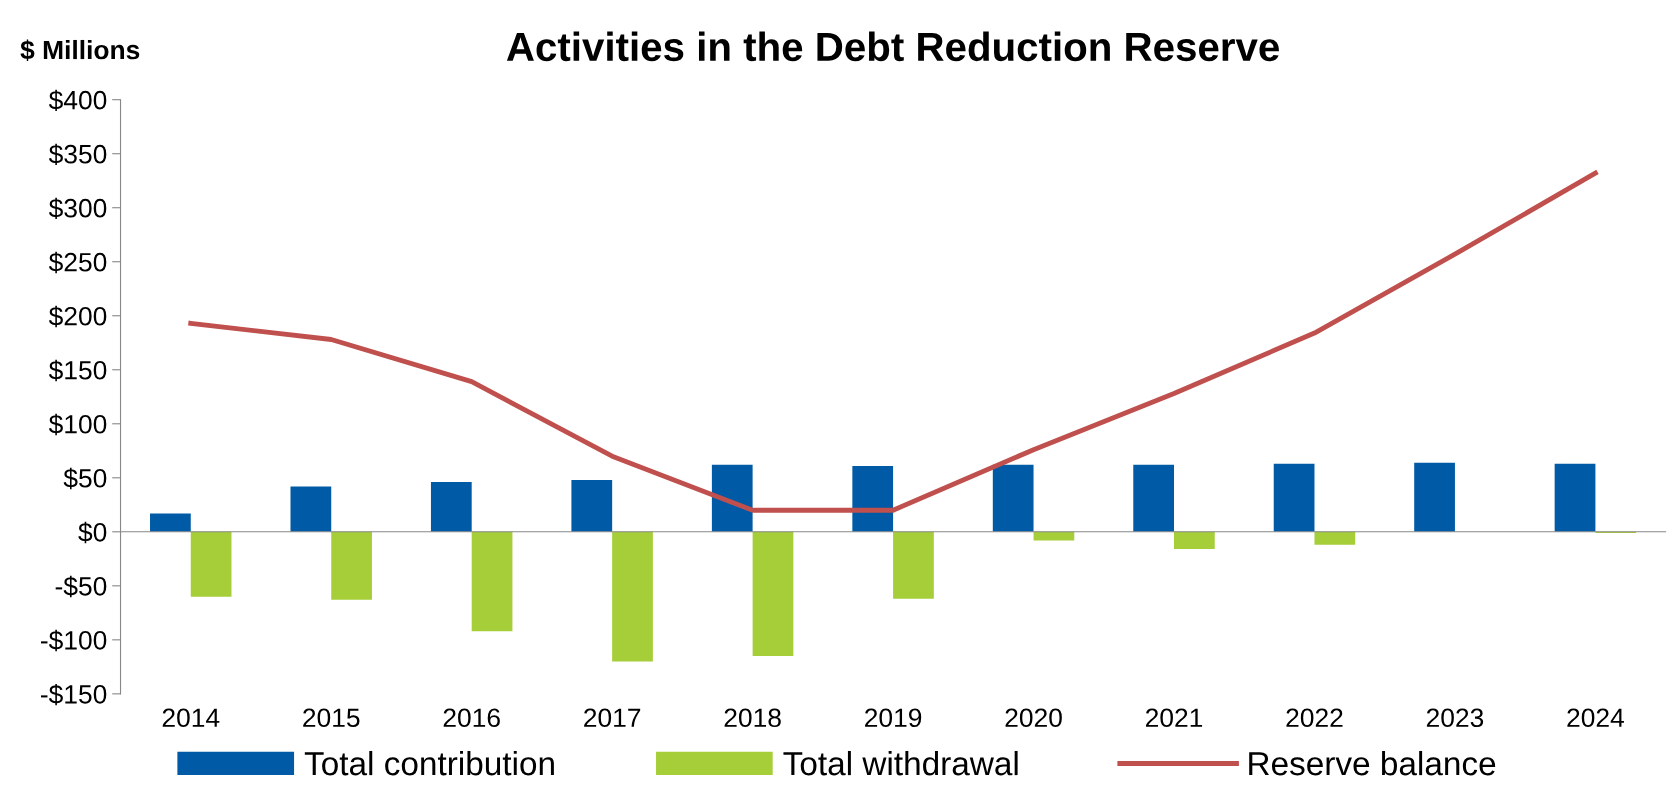 The width and height of the screenshot is (1674, 804). Describe the element at coordinates (74, 640) in the screenshot. I see `y-tick-label: -$100` at that location.